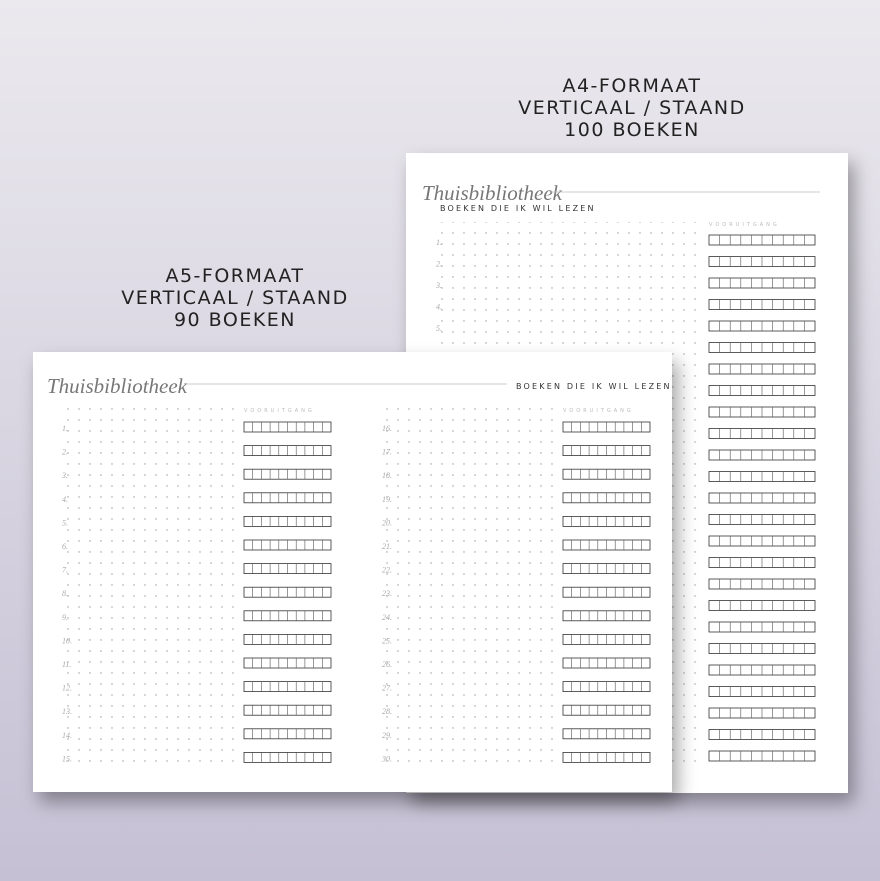  I want to click on row-number: 6., so click(65, 546).